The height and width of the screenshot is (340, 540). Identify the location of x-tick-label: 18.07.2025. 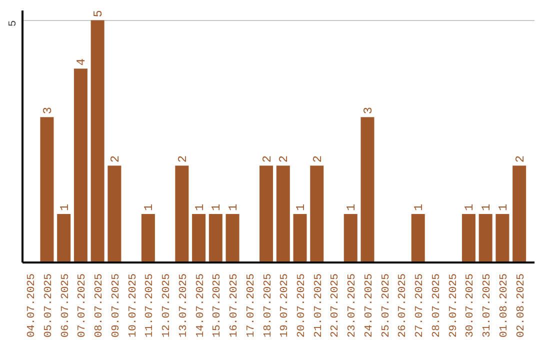
(268, 305).